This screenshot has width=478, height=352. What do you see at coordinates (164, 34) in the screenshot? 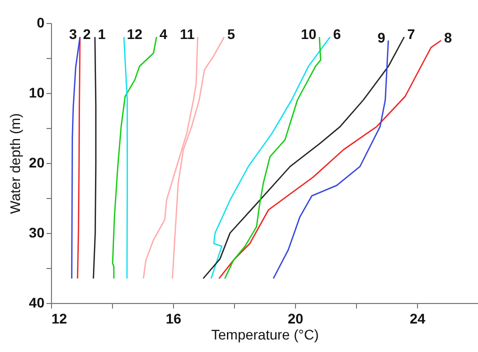
I see `series-label: 4` at bounding box center [164, 34].